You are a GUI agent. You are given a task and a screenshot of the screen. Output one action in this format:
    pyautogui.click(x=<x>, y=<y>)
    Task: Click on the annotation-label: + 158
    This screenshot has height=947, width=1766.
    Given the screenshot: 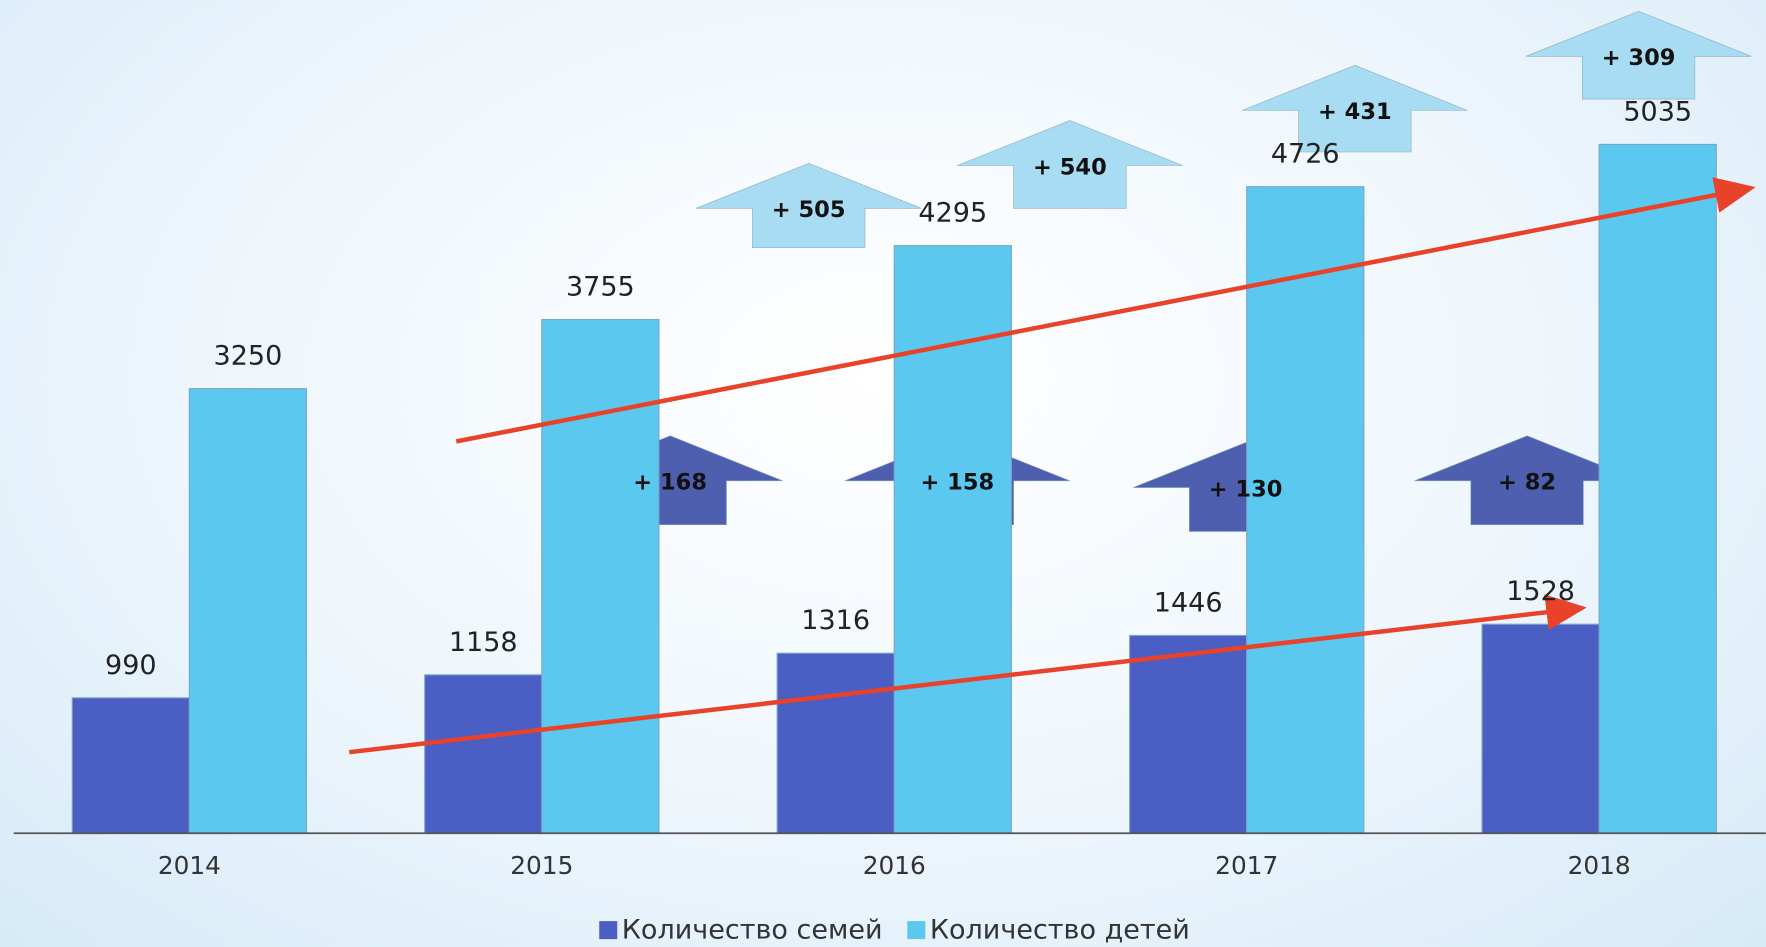 What is the action you would take?
    pyautogui.click(x=957, y=483)
    